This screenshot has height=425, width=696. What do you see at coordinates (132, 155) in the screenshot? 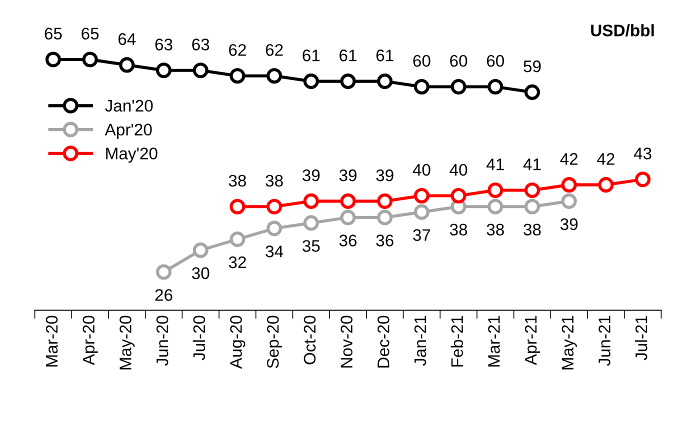
I see `legend-label: May'20` at bounding box center [132, 155].